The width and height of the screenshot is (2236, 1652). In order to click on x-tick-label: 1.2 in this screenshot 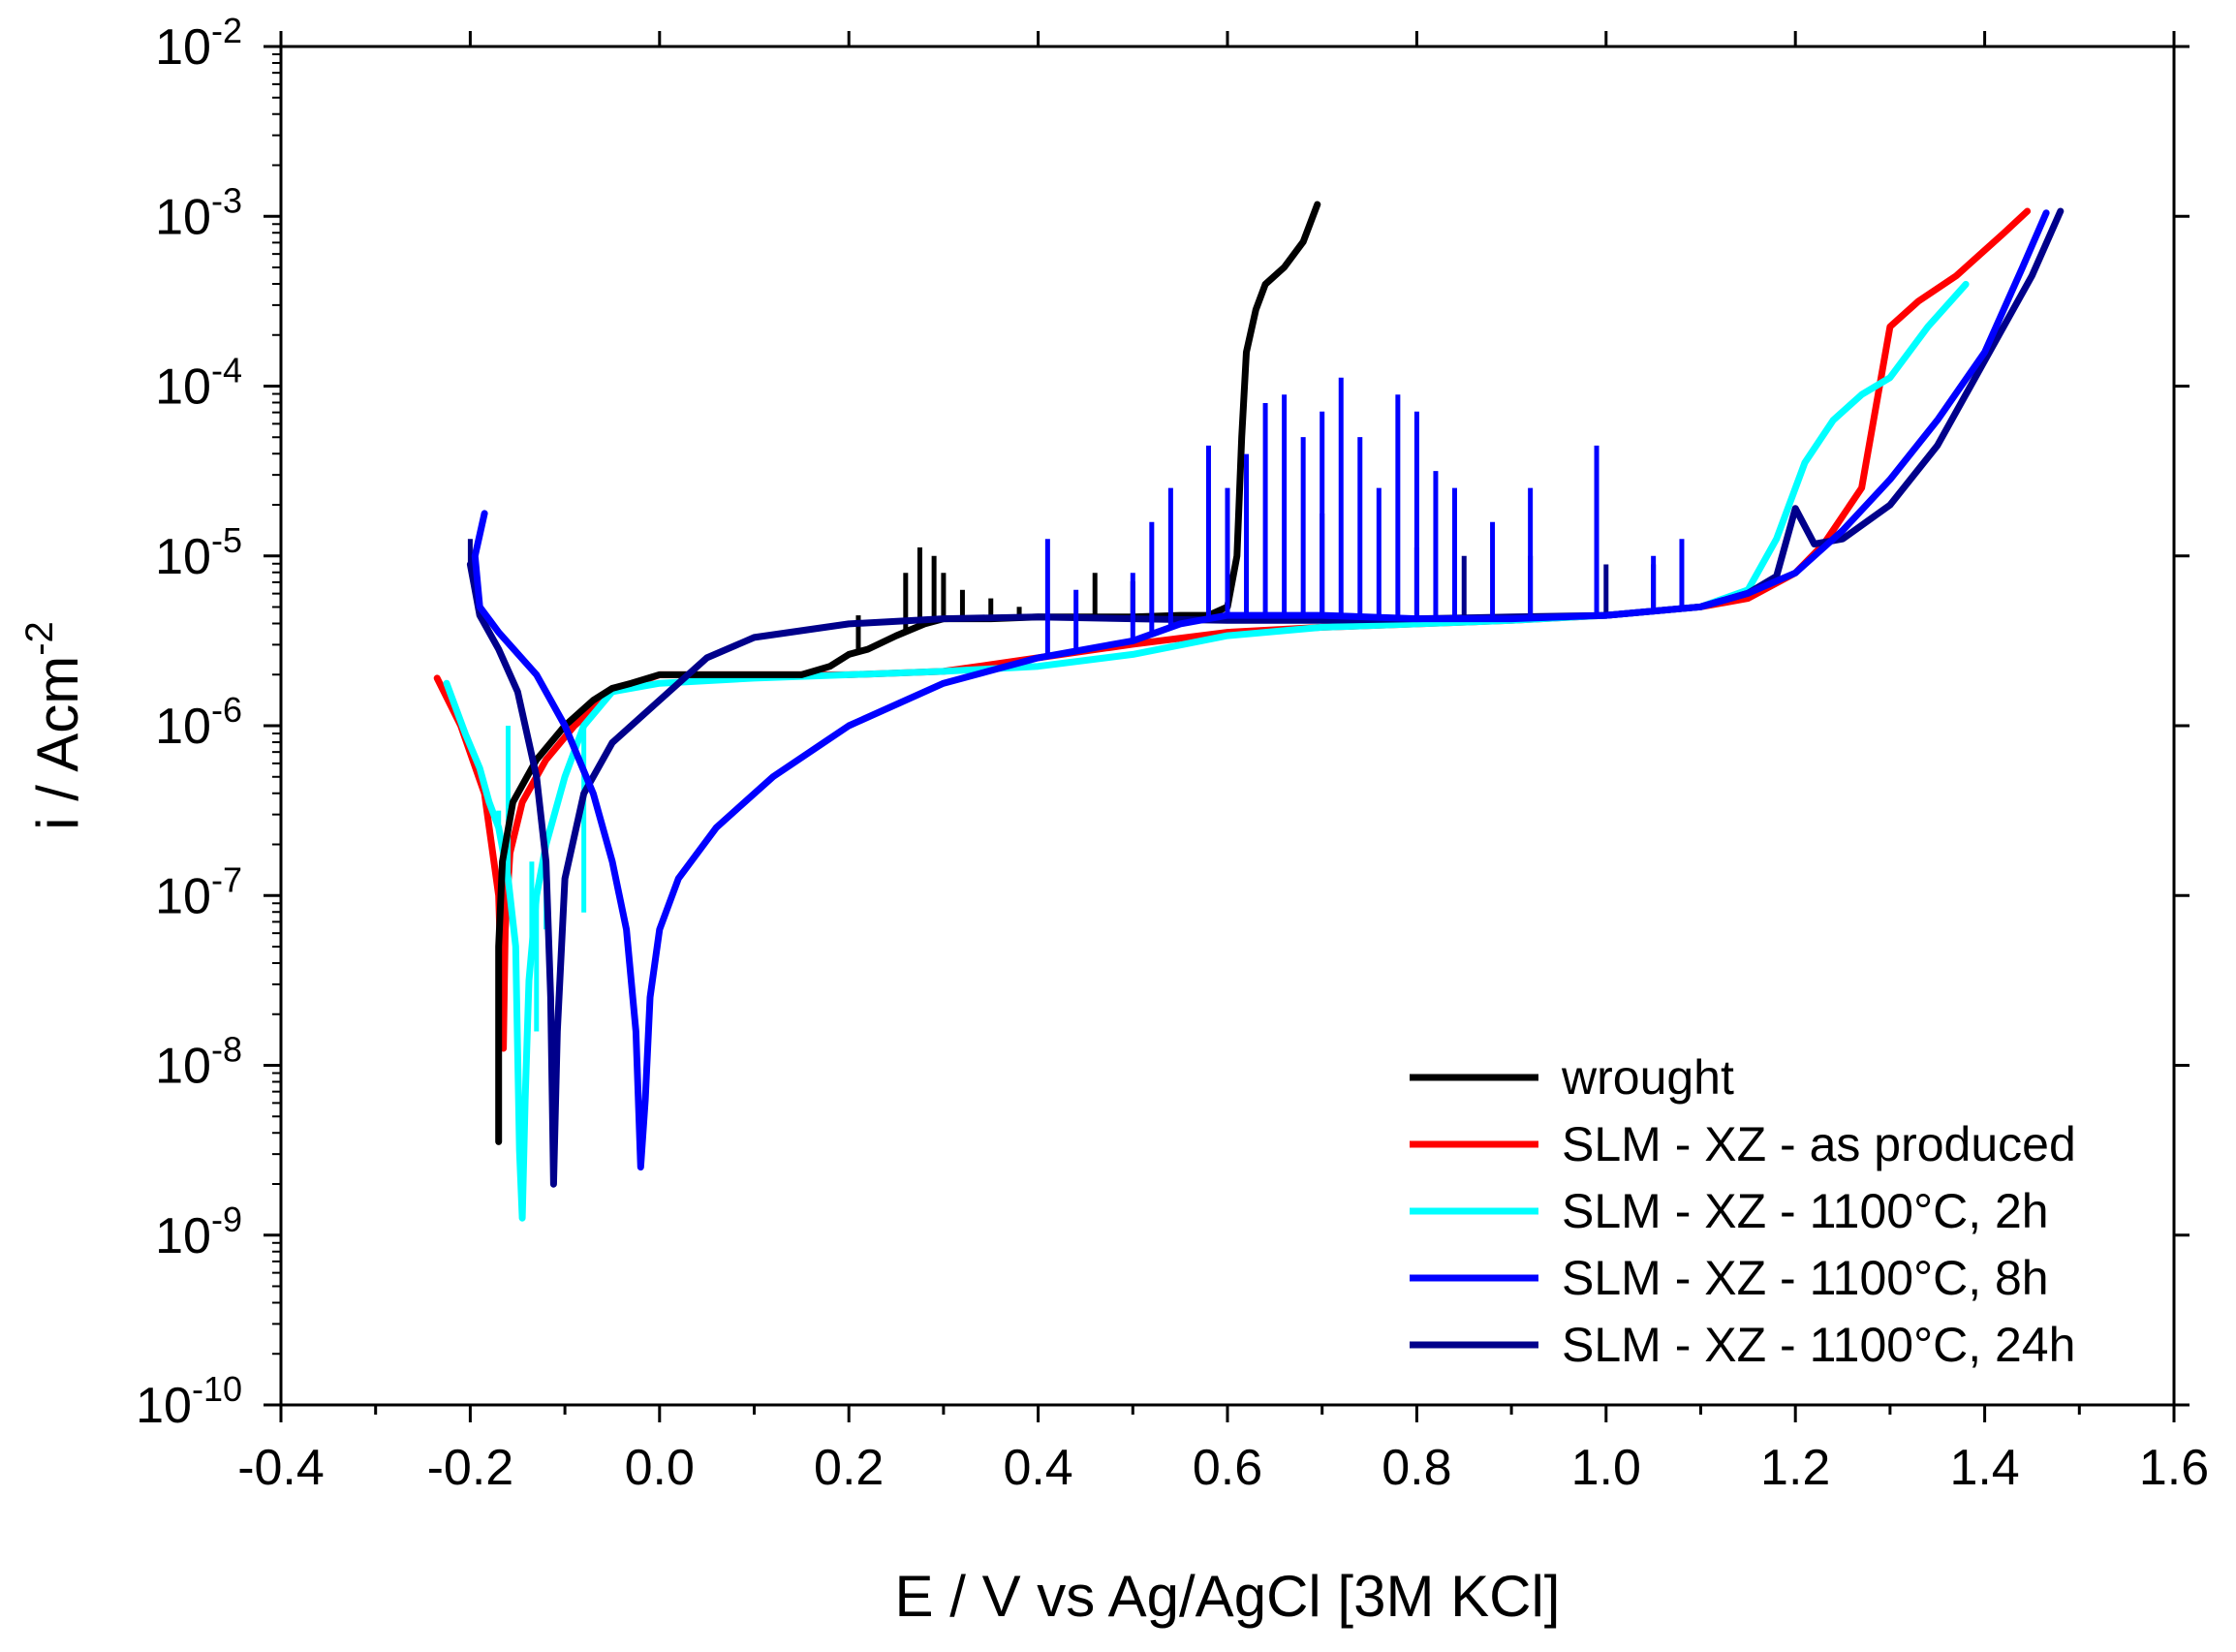, I will do `click(1795, 1468)`.